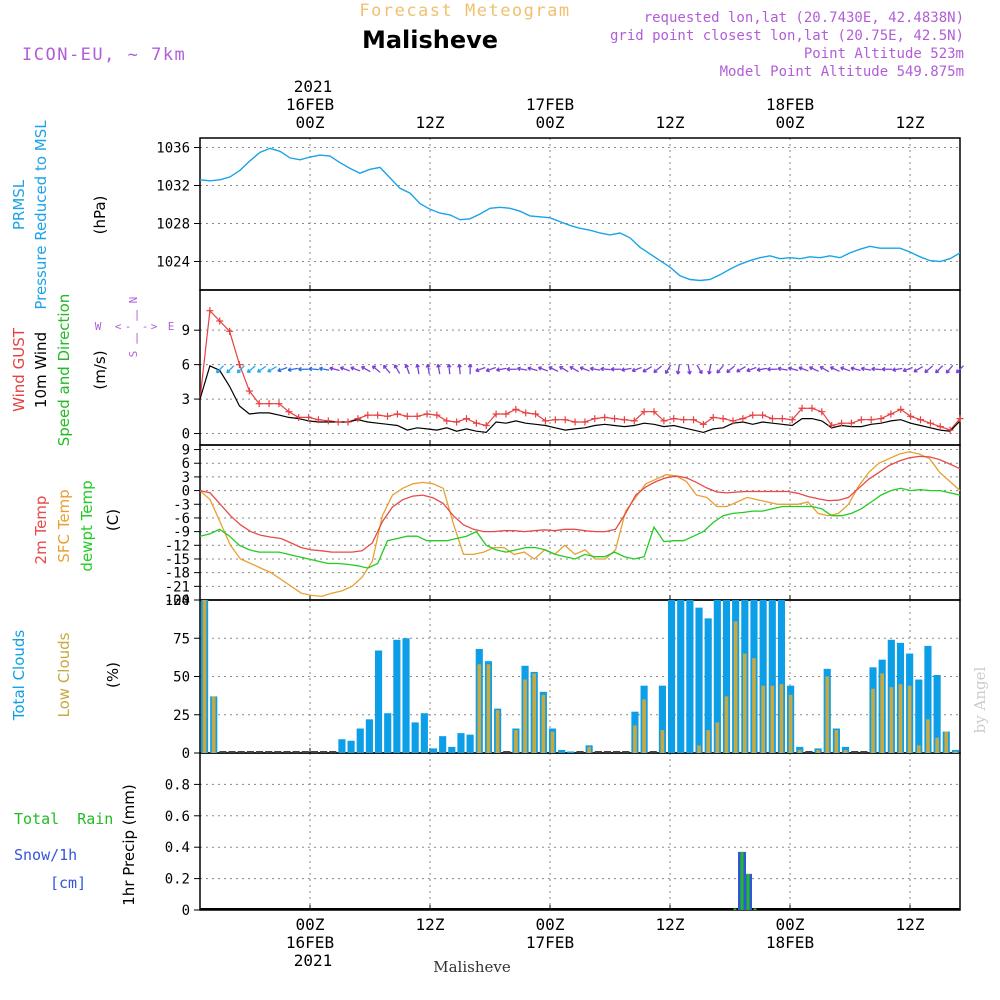  I want to click on bottom-hour-label: 12Z, so click(670, 924).